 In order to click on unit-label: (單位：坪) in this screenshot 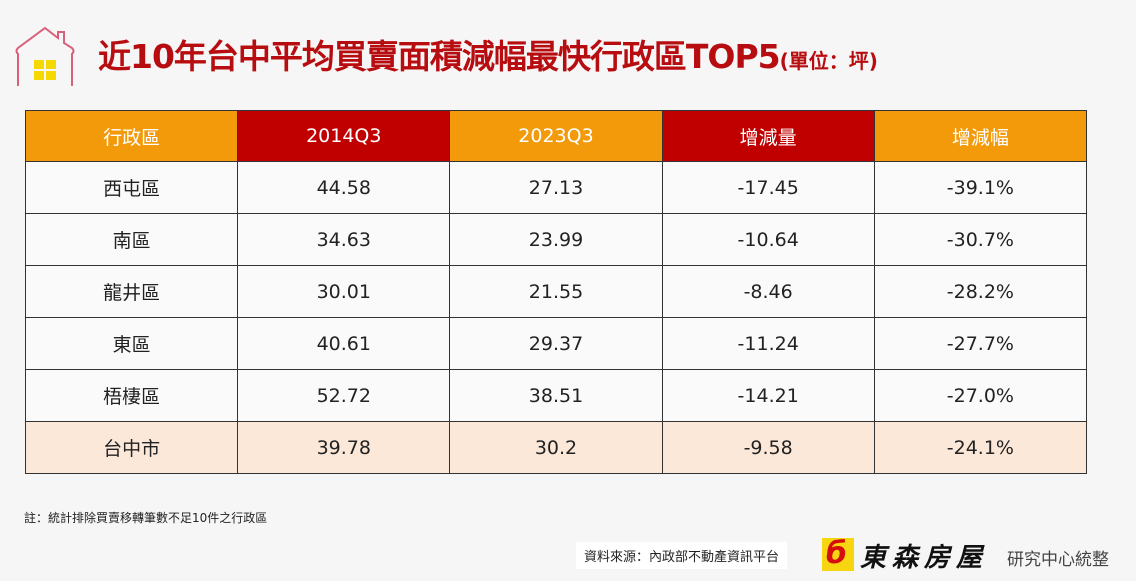, I will do `click(828, 61)`.